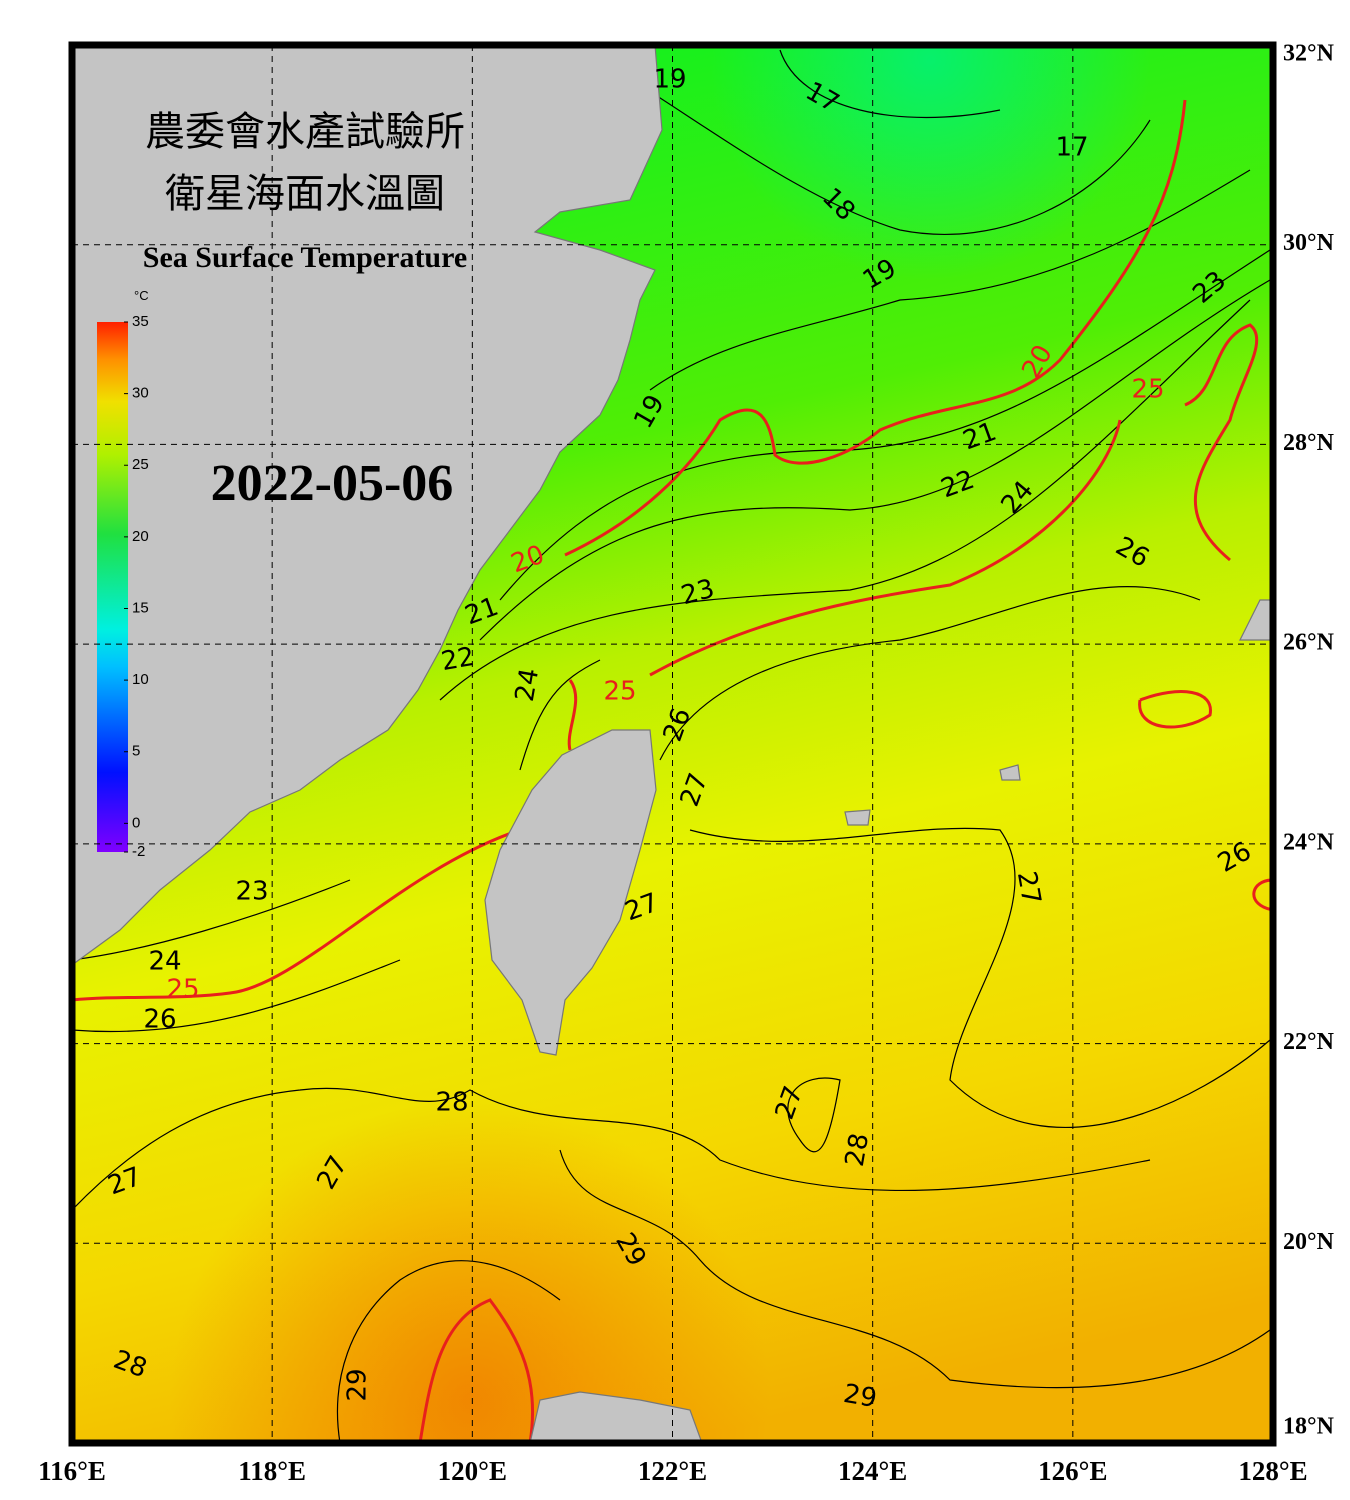 Image resolution: width=1350 pixels, height=1500 pixels. I want to click on lat-tick-label: 22°N, so click(1309, 1042).